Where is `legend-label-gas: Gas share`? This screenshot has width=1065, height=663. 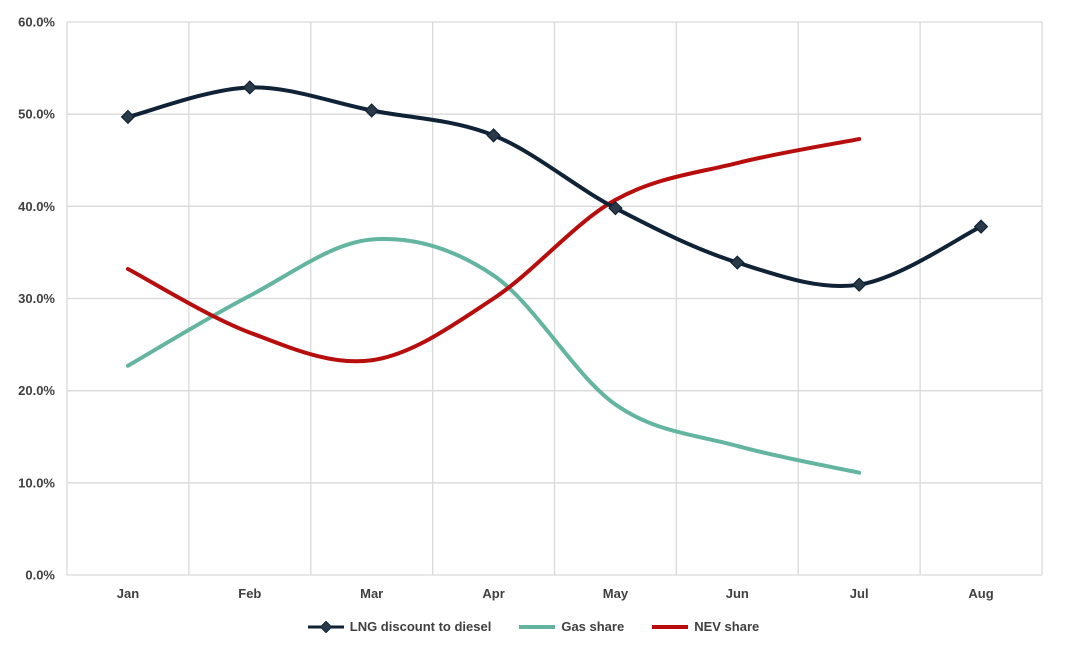
legend-label-gas: Gas share is located at coordinates (593, 626).